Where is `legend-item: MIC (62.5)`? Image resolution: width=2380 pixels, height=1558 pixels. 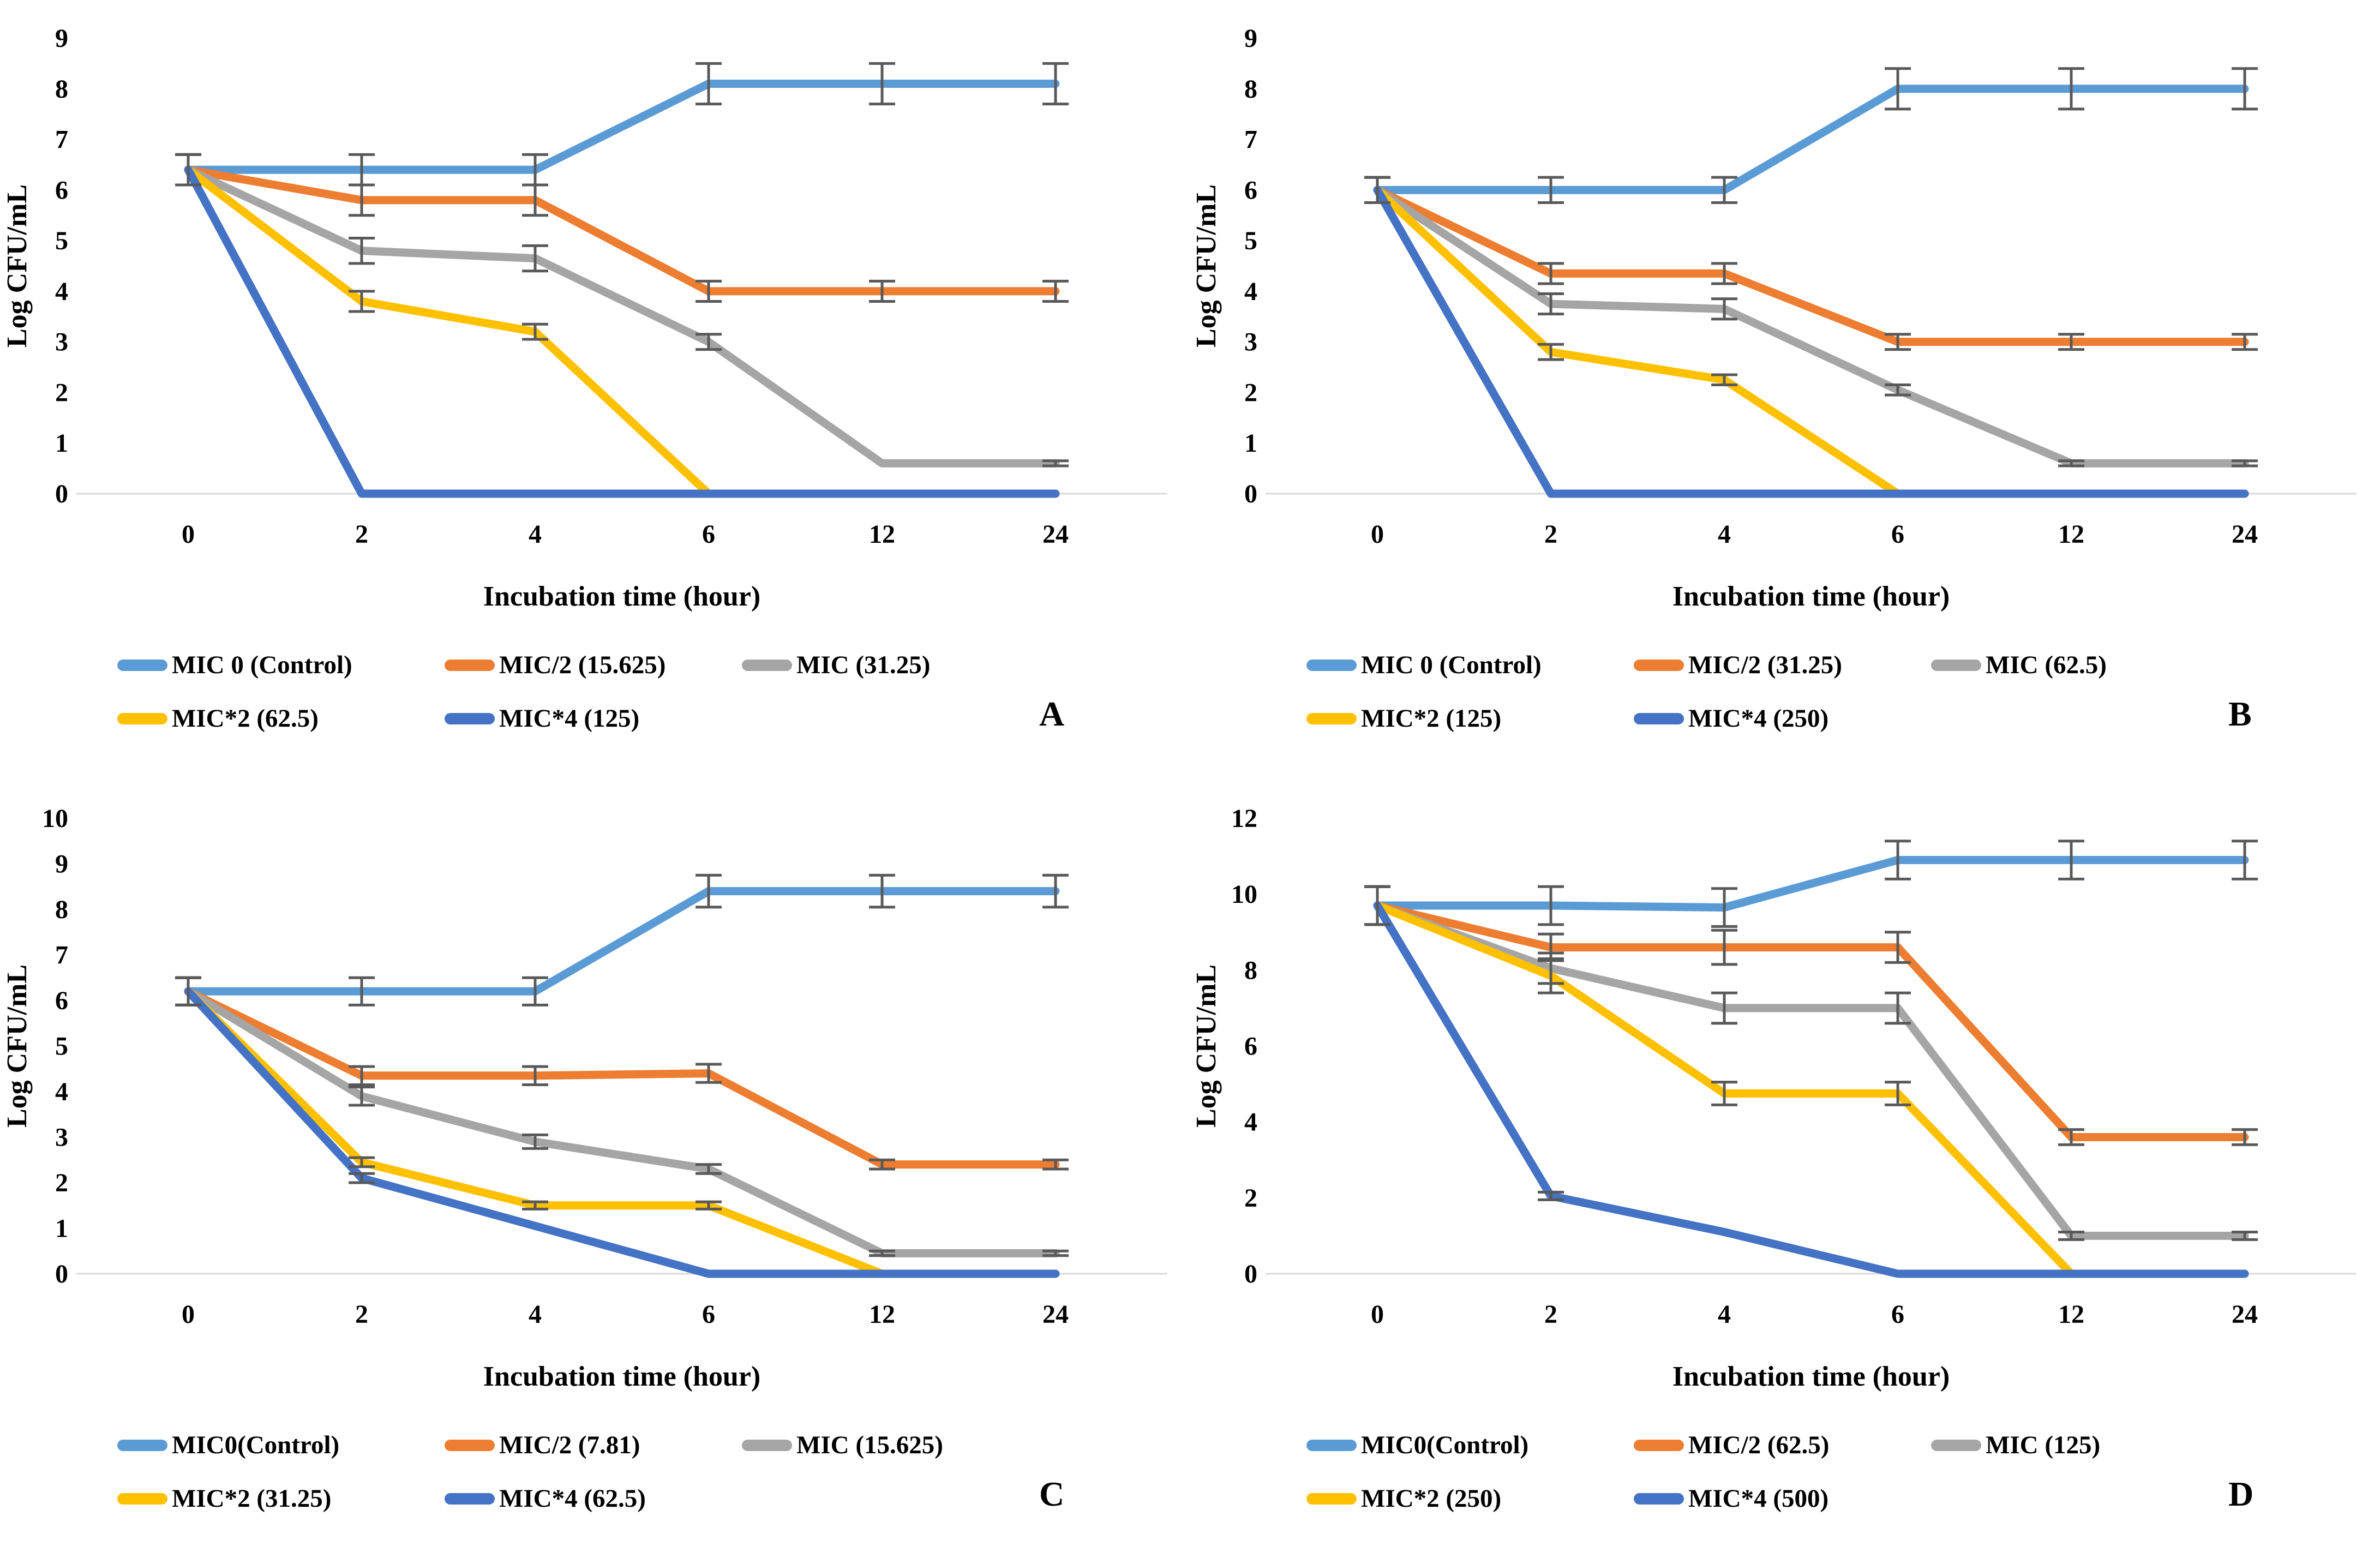 legend-item: MIC (62.5) is located at coordinates (2019, 665).